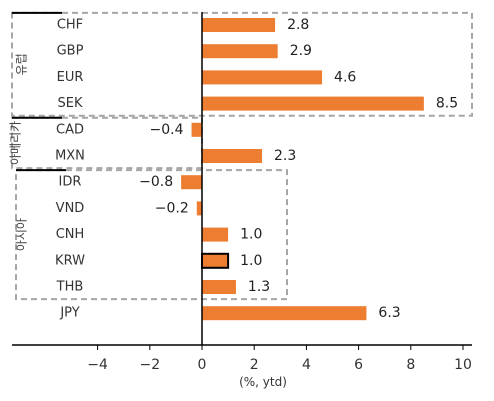 Image resolution: width=494 pixels, height=401 pixels. What do you see at coordinates (156, 182) in the screenshot?
I see `value-label-idr: −0.8` at bounding box center [156, 182].